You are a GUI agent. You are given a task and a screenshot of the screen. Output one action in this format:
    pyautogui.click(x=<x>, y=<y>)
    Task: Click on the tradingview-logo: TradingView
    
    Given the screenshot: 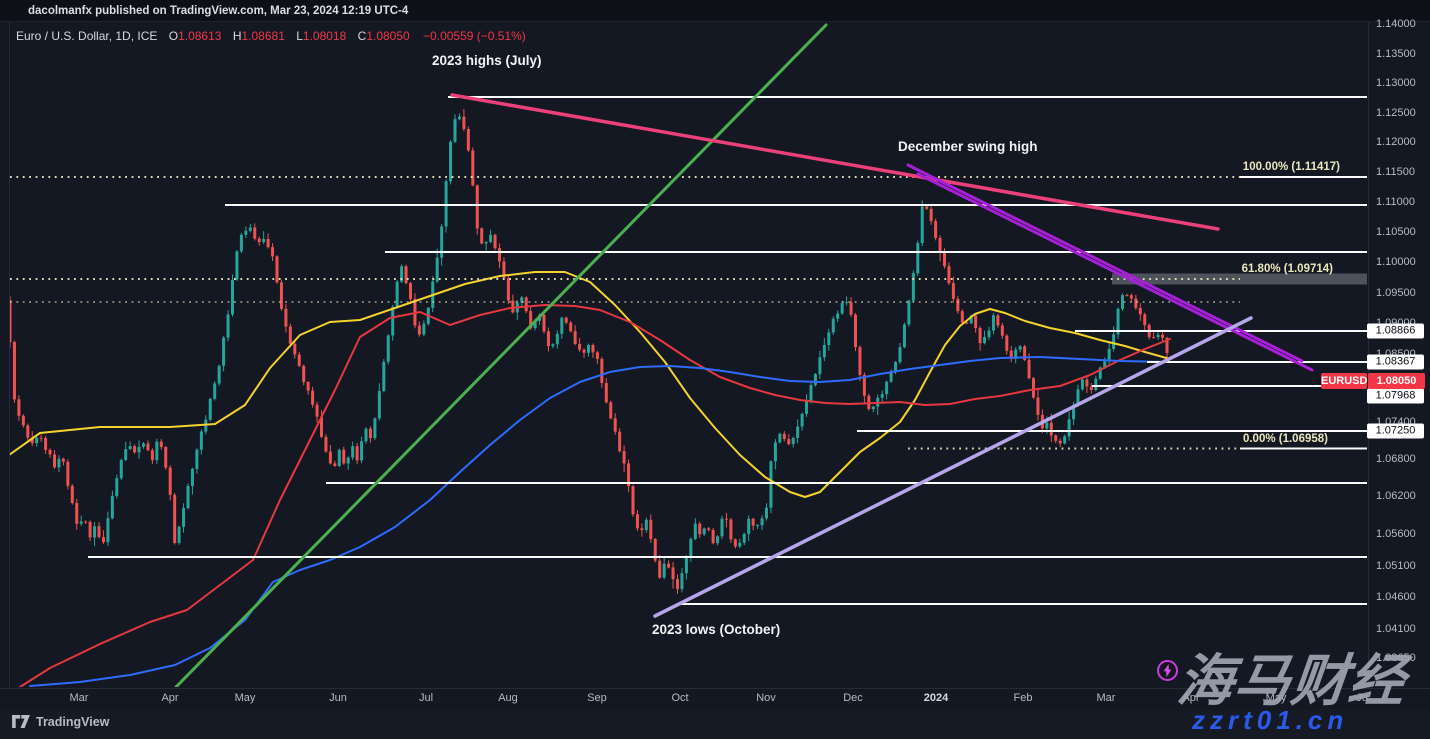 What is the action you would take?
    pyautogui.click(x=60, y=722)
    